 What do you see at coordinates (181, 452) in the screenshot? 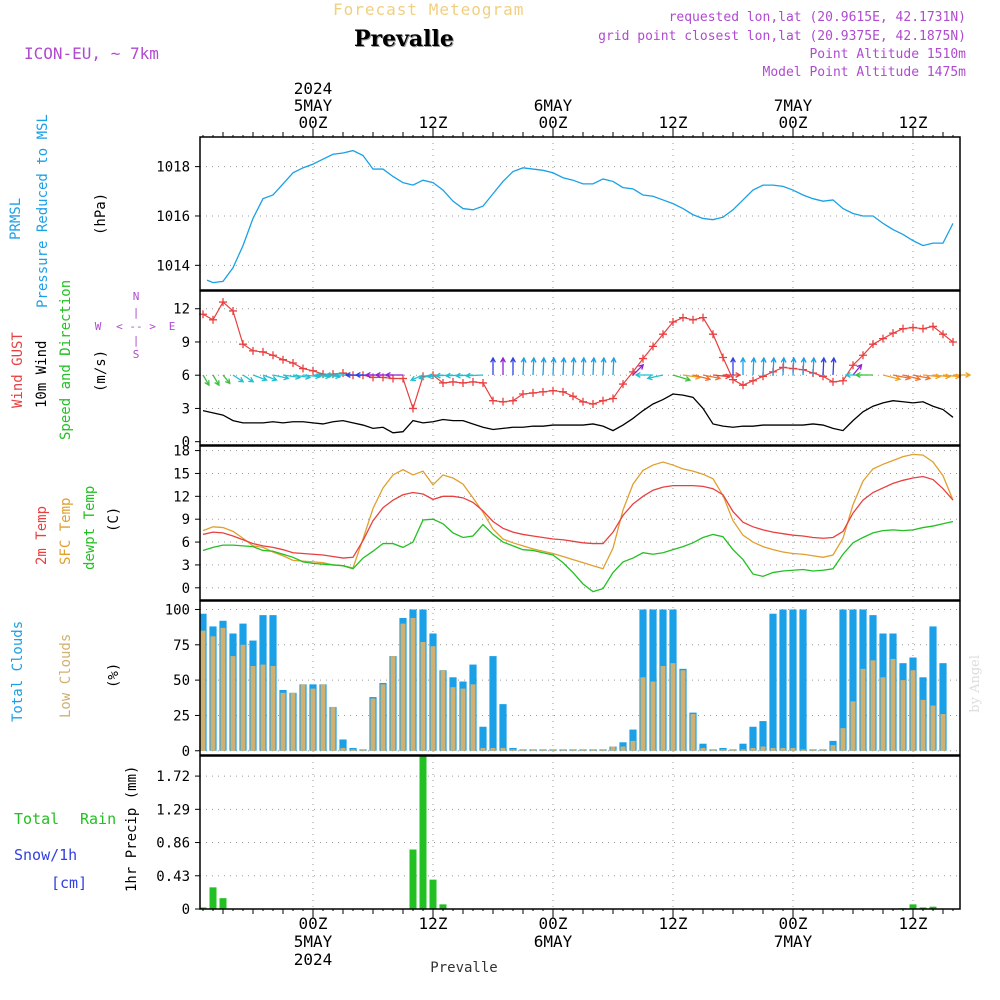
I see `temperature-ytick-label: 18` at bounding box center [181, 452].